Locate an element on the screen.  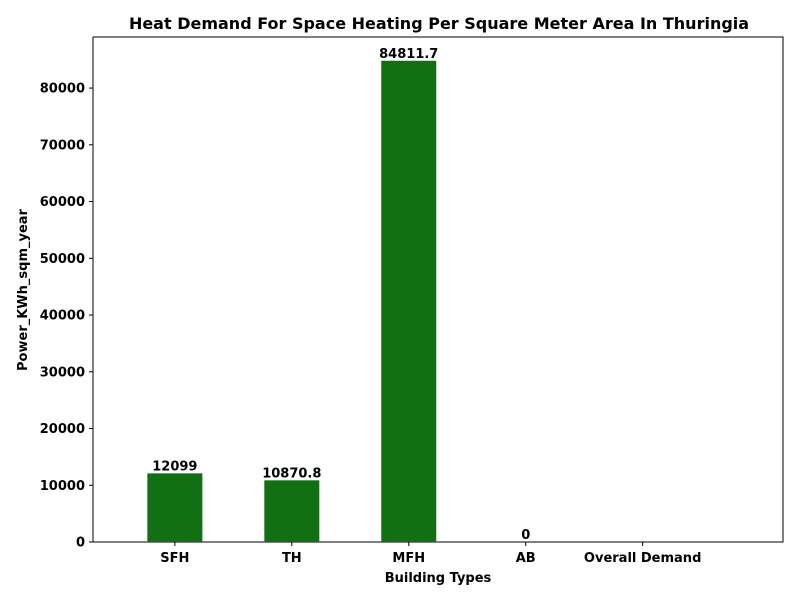
y-tick-label: 0 is located at coordinates (80, 543).